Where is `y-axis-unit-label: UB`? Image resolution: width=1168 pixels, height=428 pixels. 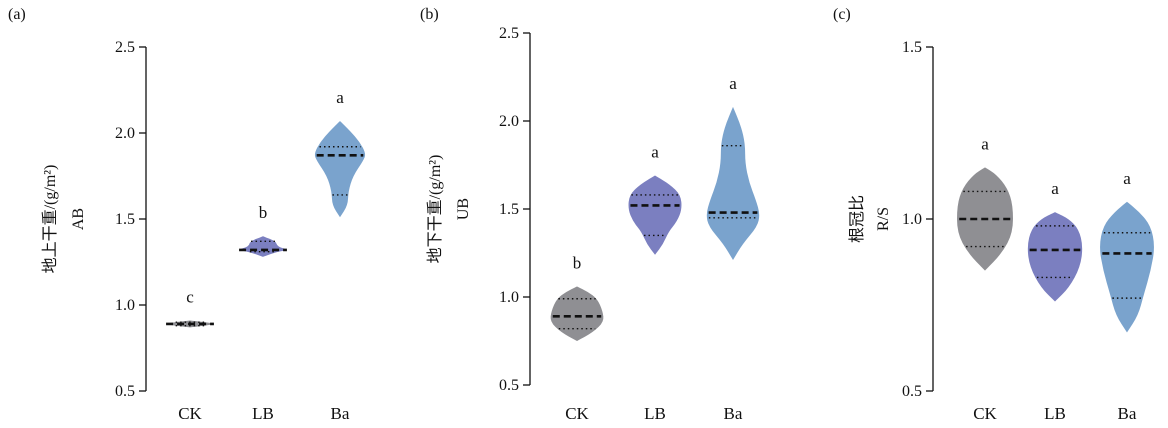 y-axis-unit-label: UB is located at coordinates (463, 209).